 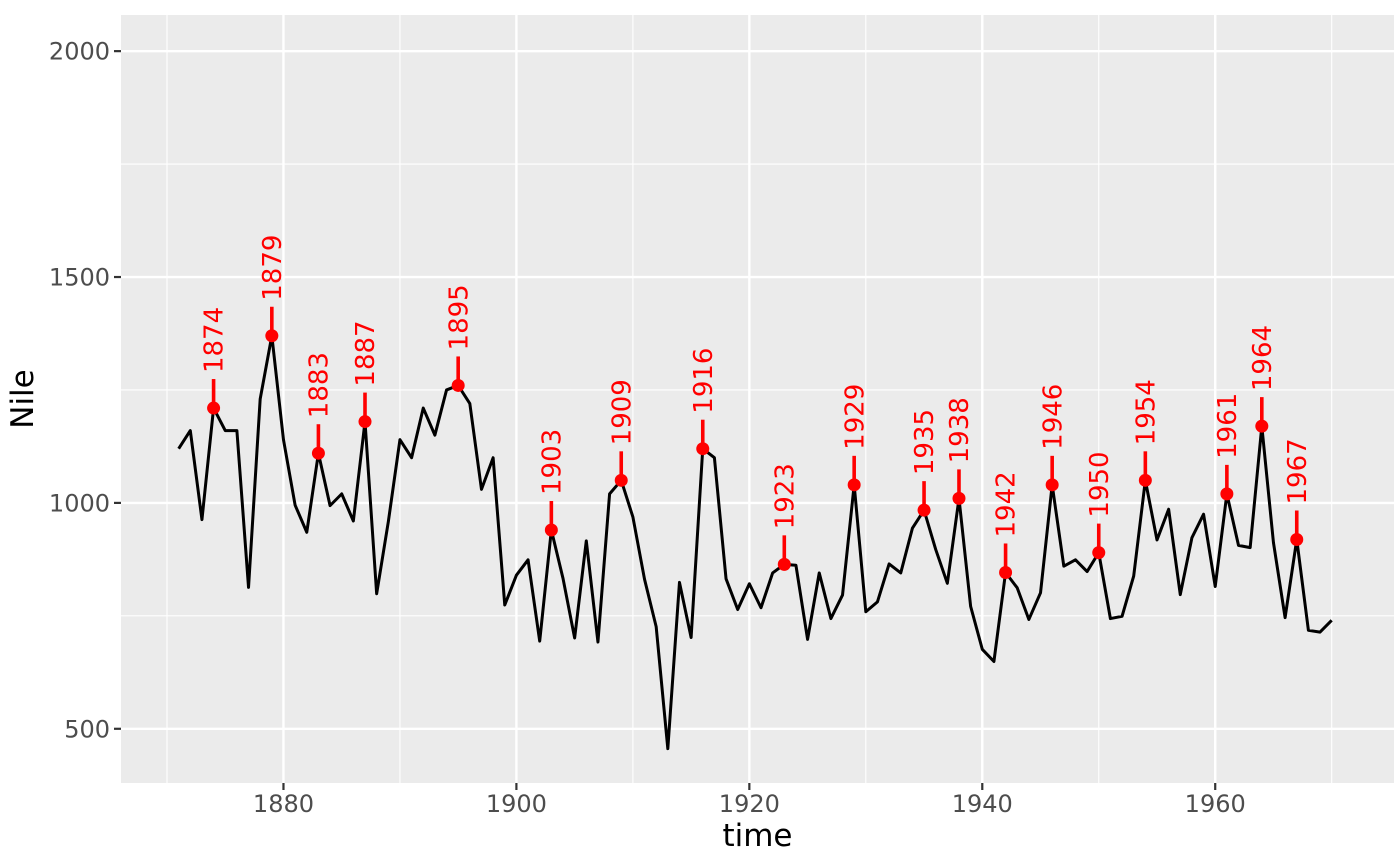 I want to click on peak-label: 1923, so click(x=785, y=496).